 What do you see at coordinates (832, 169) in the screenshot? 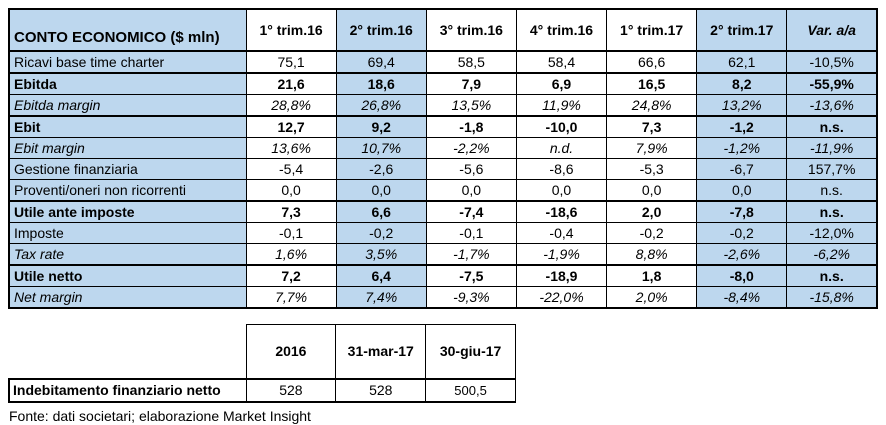
I see `table-cell: 157,7%` at bounding box center [832, 169].